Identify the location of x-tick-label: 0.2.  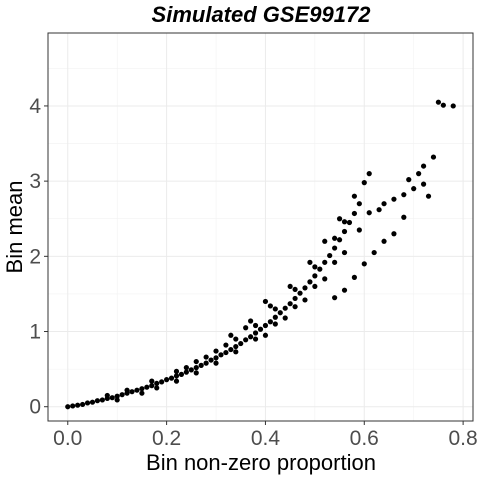
(166, 438).